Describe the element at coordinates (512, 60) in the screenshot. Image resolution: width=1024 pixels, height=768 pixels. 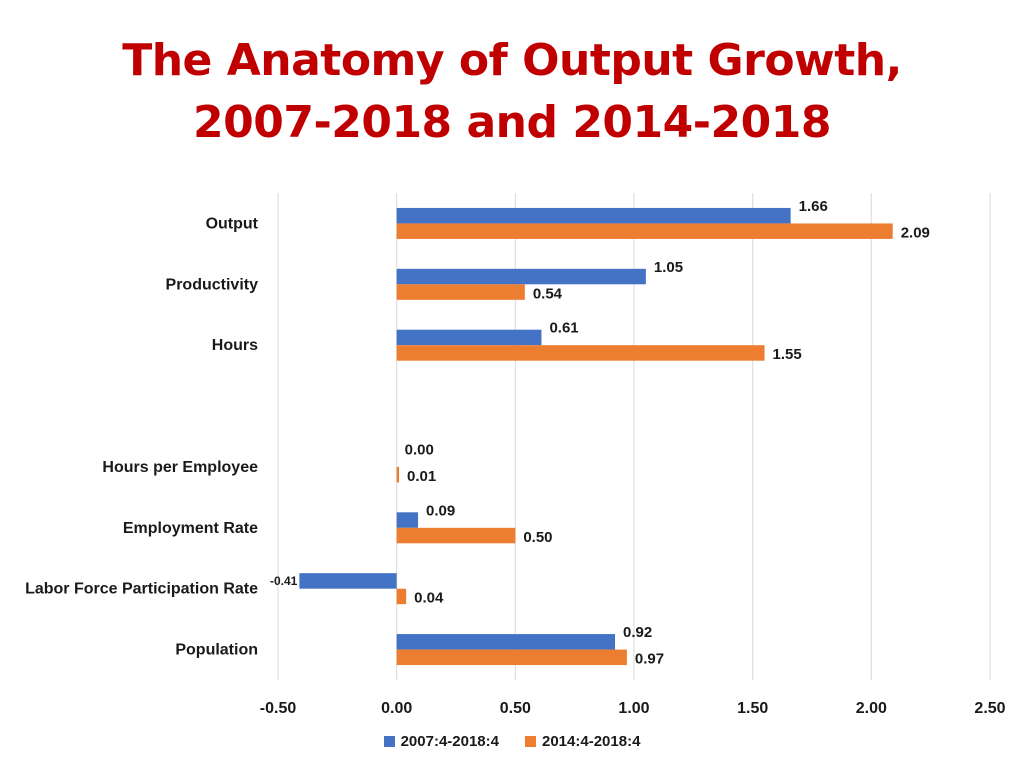
I see `chart-title-line-1: The Anatomy of Output Growth,` at that location.